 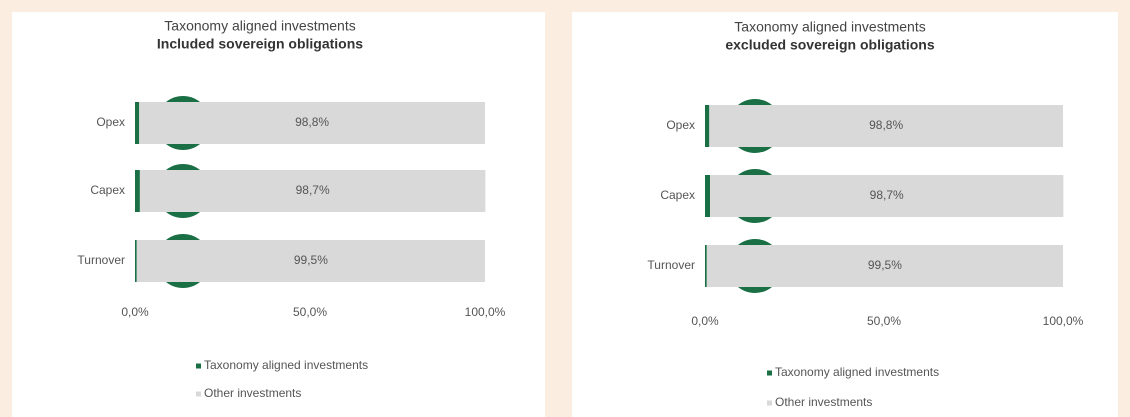 I want to click on chart-subtitle: excluded sovereign obligations, so click(x=829, y=45).